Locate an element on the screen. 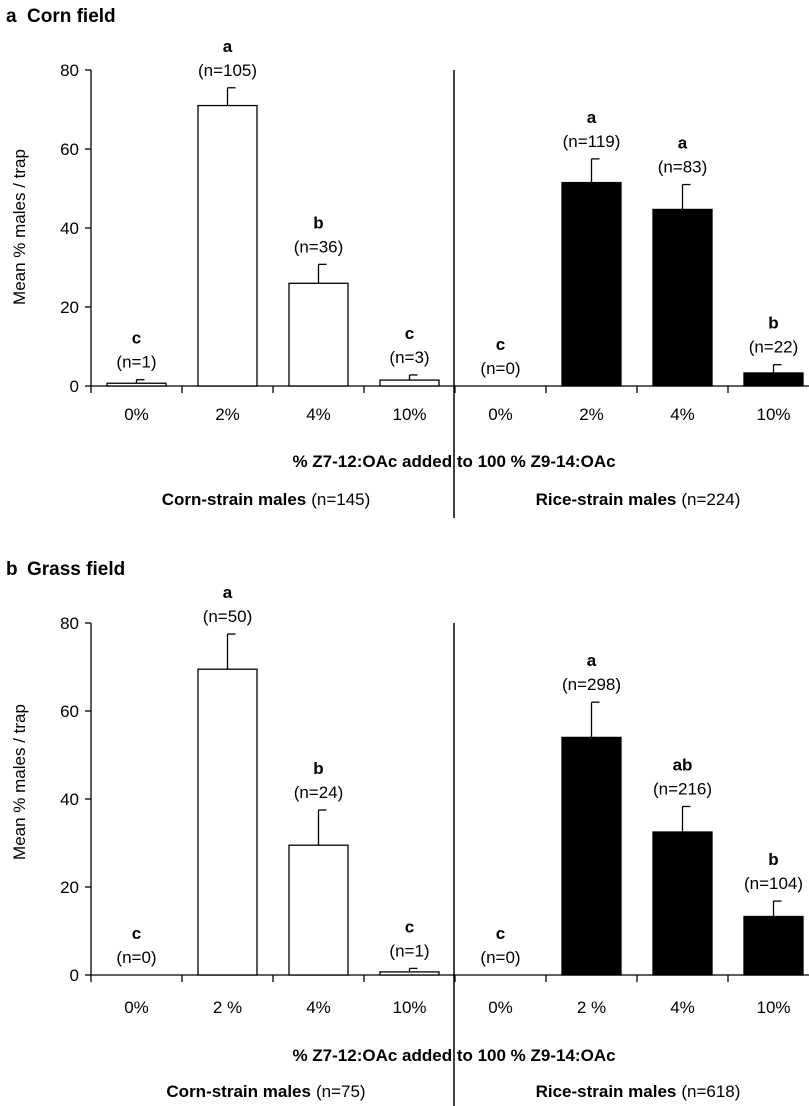  panel-b-group-corn: Corn-strain males (n=75) is located at coordinates (265, 1091).